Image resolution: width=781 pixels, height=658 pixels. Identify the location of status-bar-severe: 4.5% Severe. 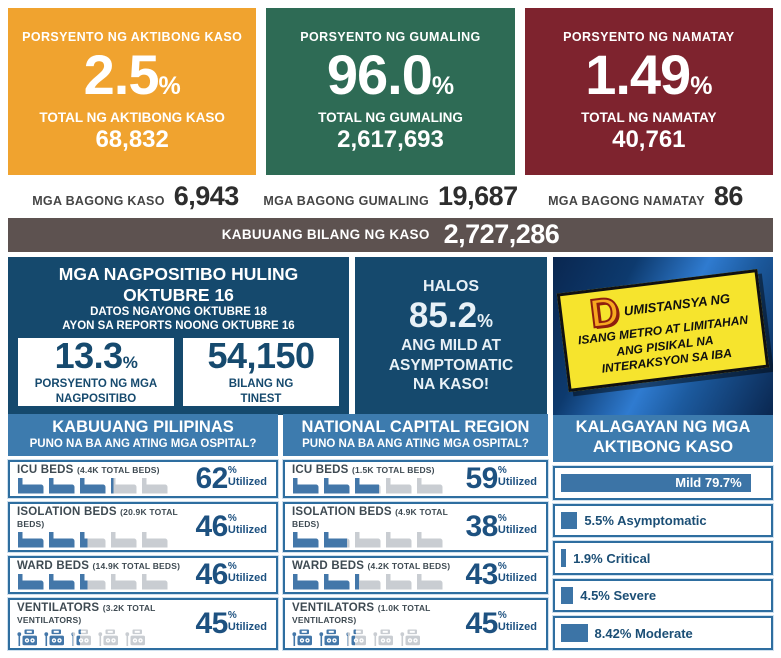
(663, 595).